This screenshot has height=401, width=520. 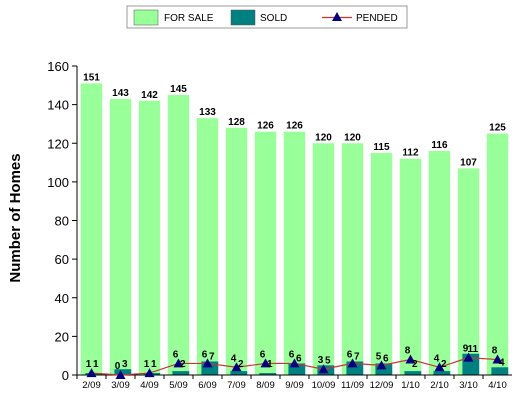 I want to click on y-tick-label: 60, so click(x=62, y=259).